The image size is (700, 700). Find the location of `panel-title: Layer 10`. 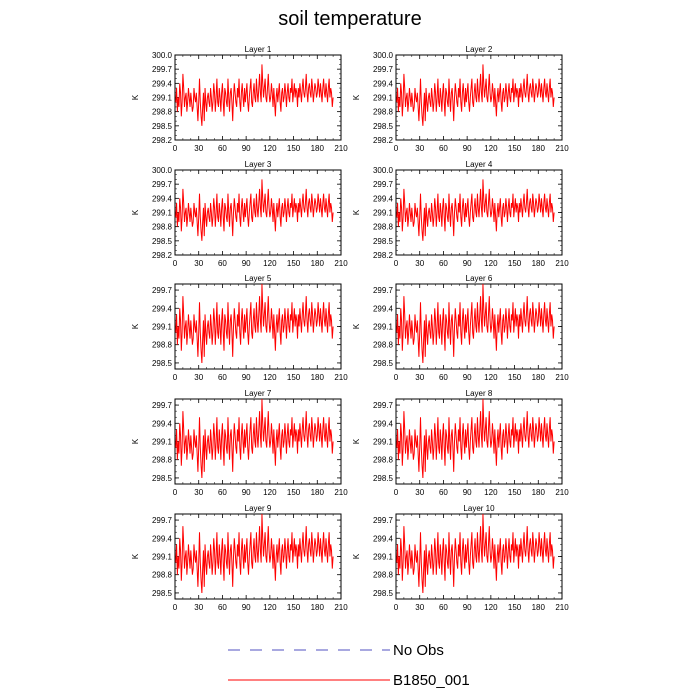

panel-title: Layer 10 is located at coordinates (479, 508).